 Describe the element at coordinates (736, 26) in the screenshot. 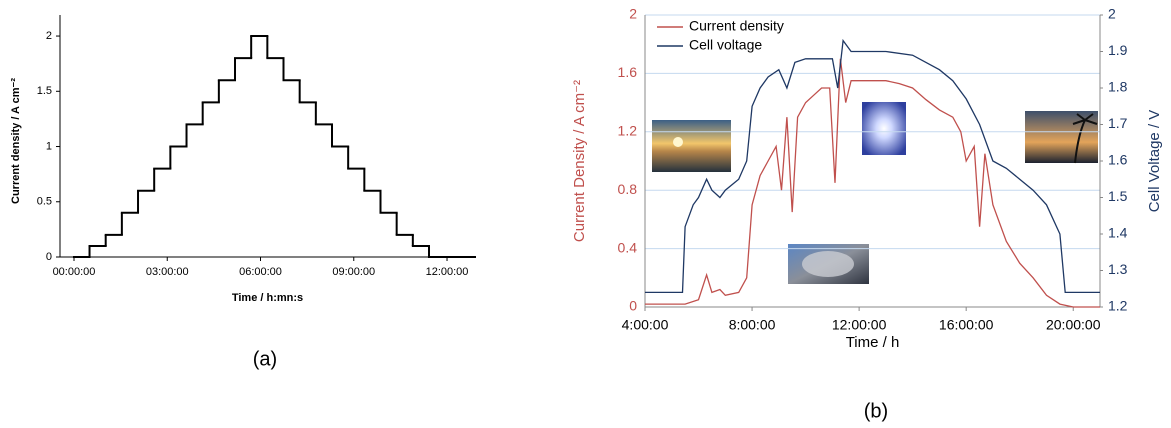

I see `legend-label: Current density` at that location.